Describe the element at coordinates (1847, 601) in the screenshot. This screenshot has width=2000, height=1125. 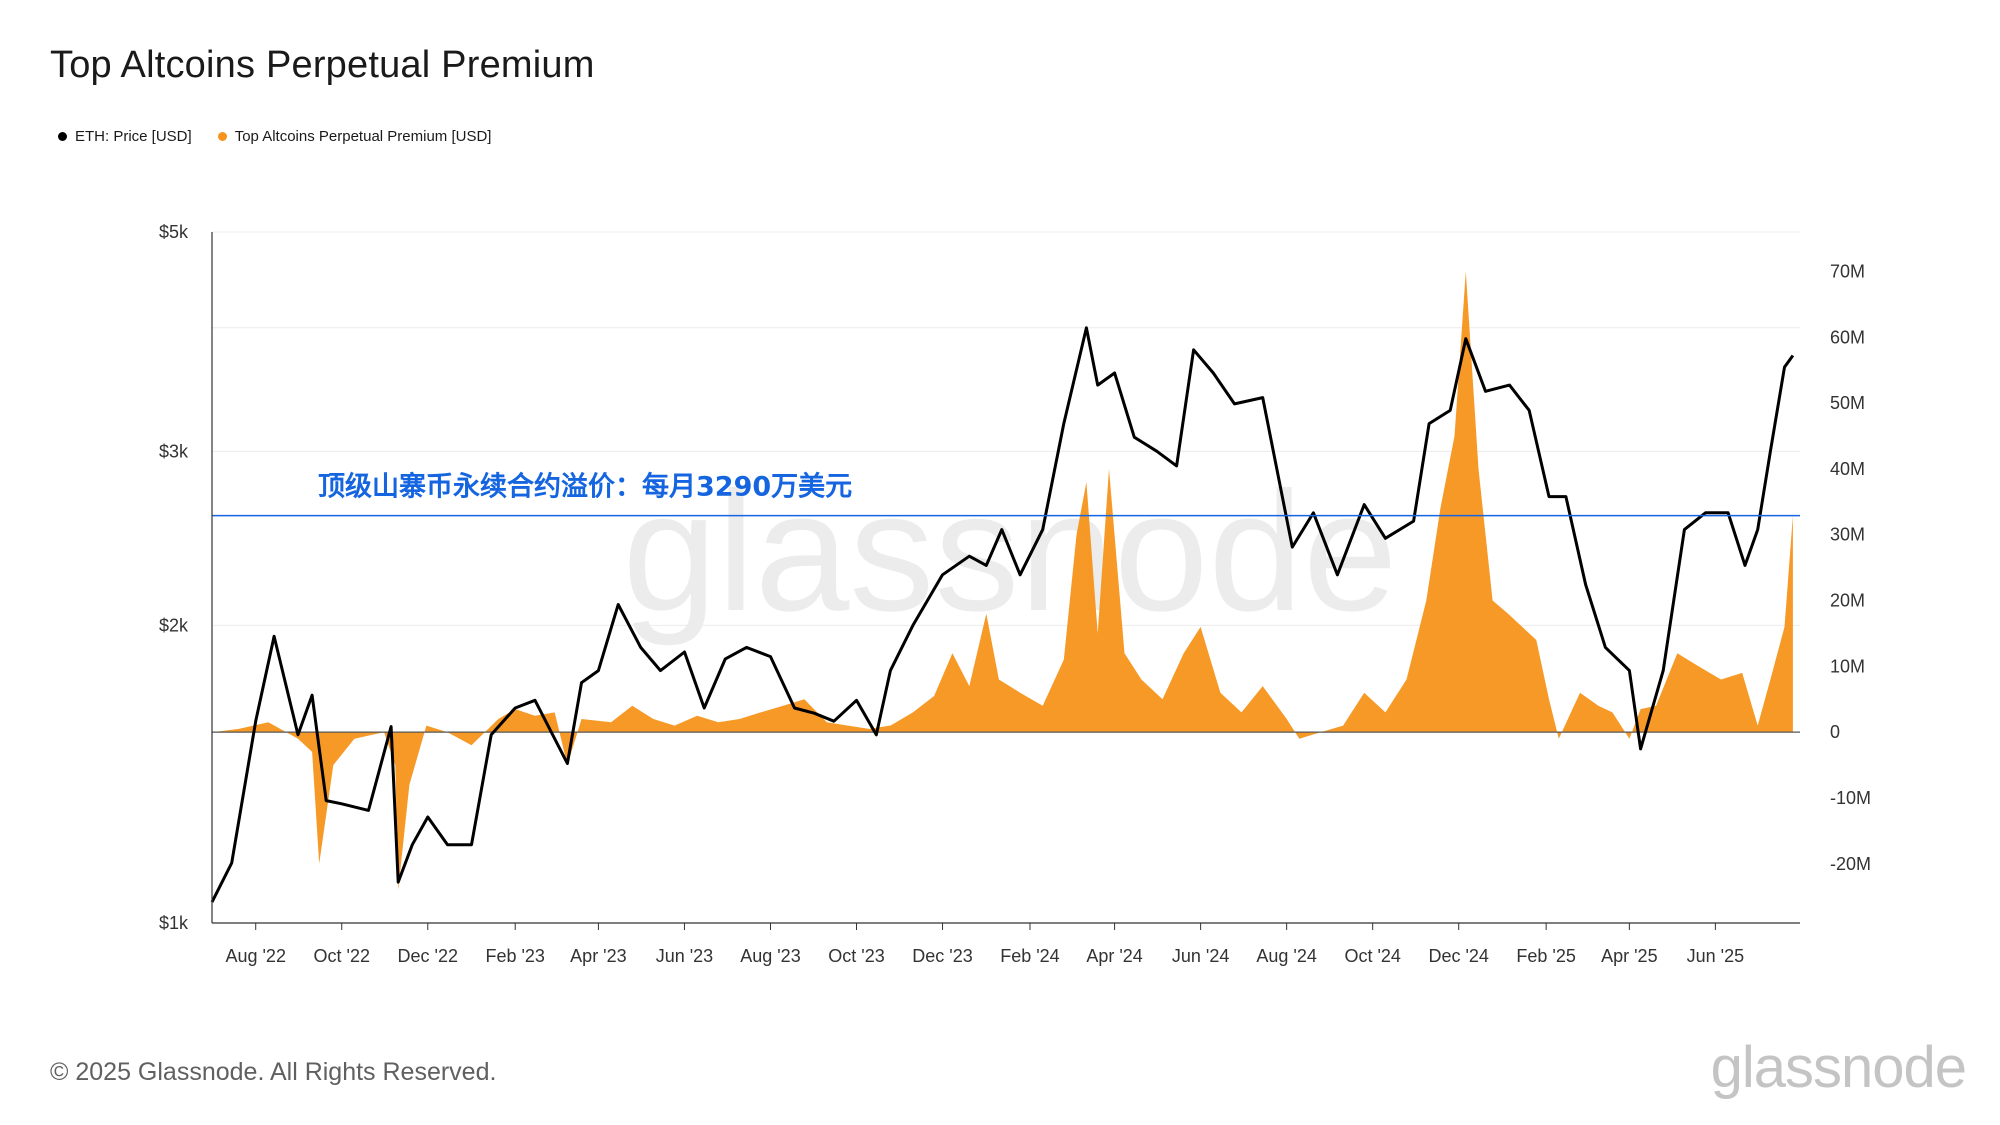
I see `y-right-tick-label: 20M` at that location.